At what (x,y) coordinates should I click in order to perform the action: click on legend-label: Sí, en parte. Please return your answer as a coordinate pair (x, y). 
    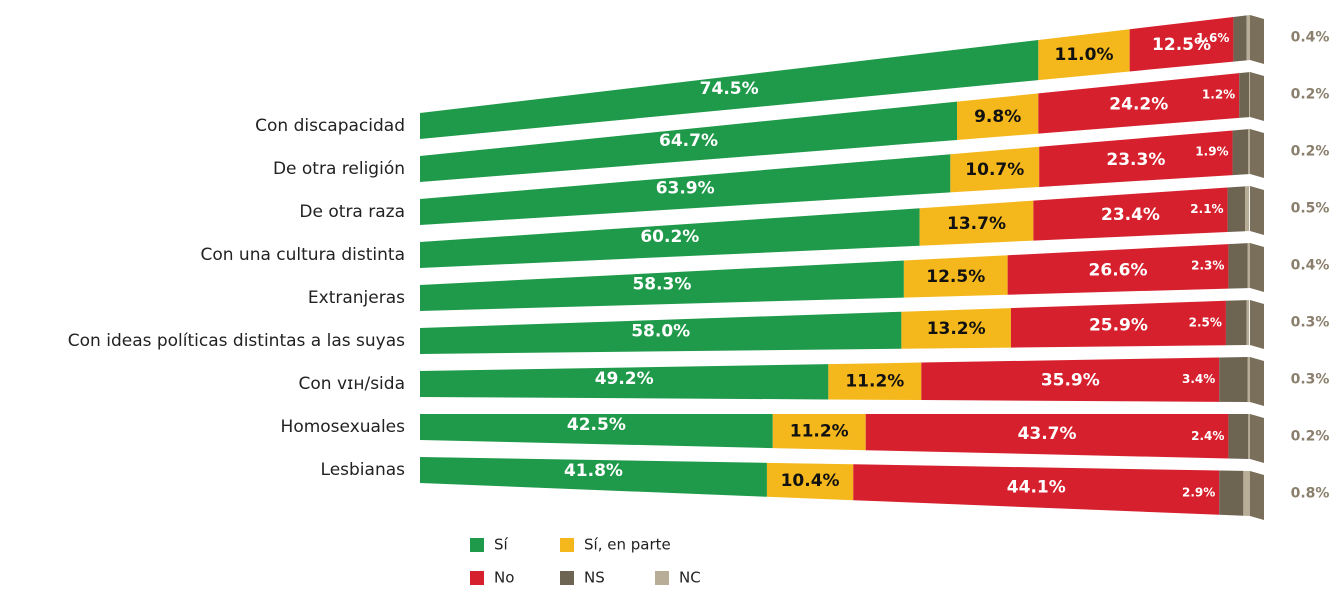
    Looking at the image, I should click on (627, 545).